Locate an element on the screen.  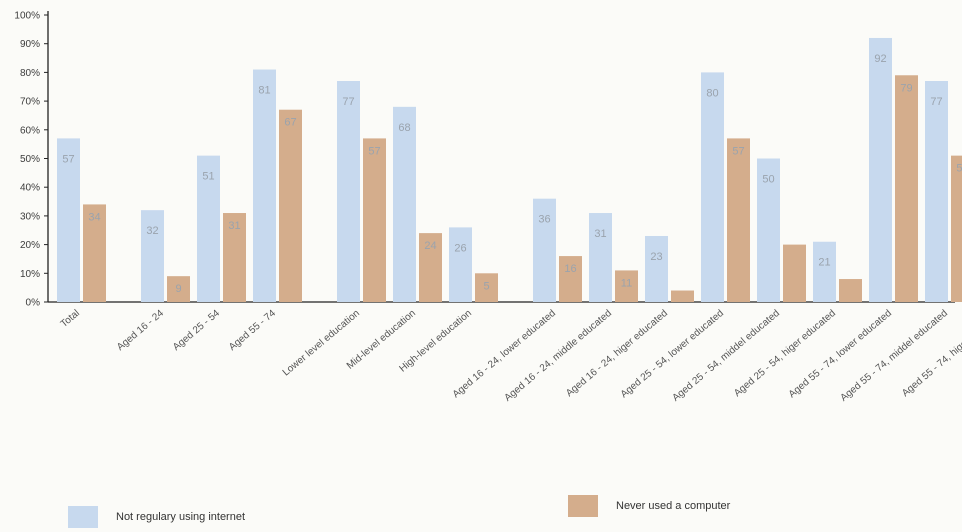
bar-label-internet: 57 is located at coordinates (68, 159).